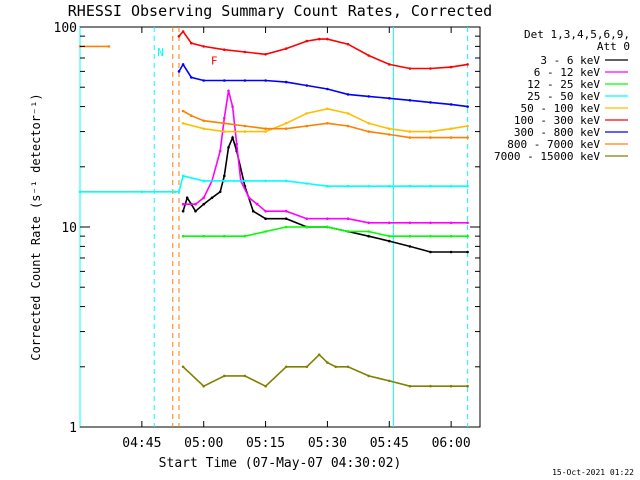  What do you see at coordinates (214, 60) in the screenshot?
I see `annotation-1: F` at bounding box center [214, 60].